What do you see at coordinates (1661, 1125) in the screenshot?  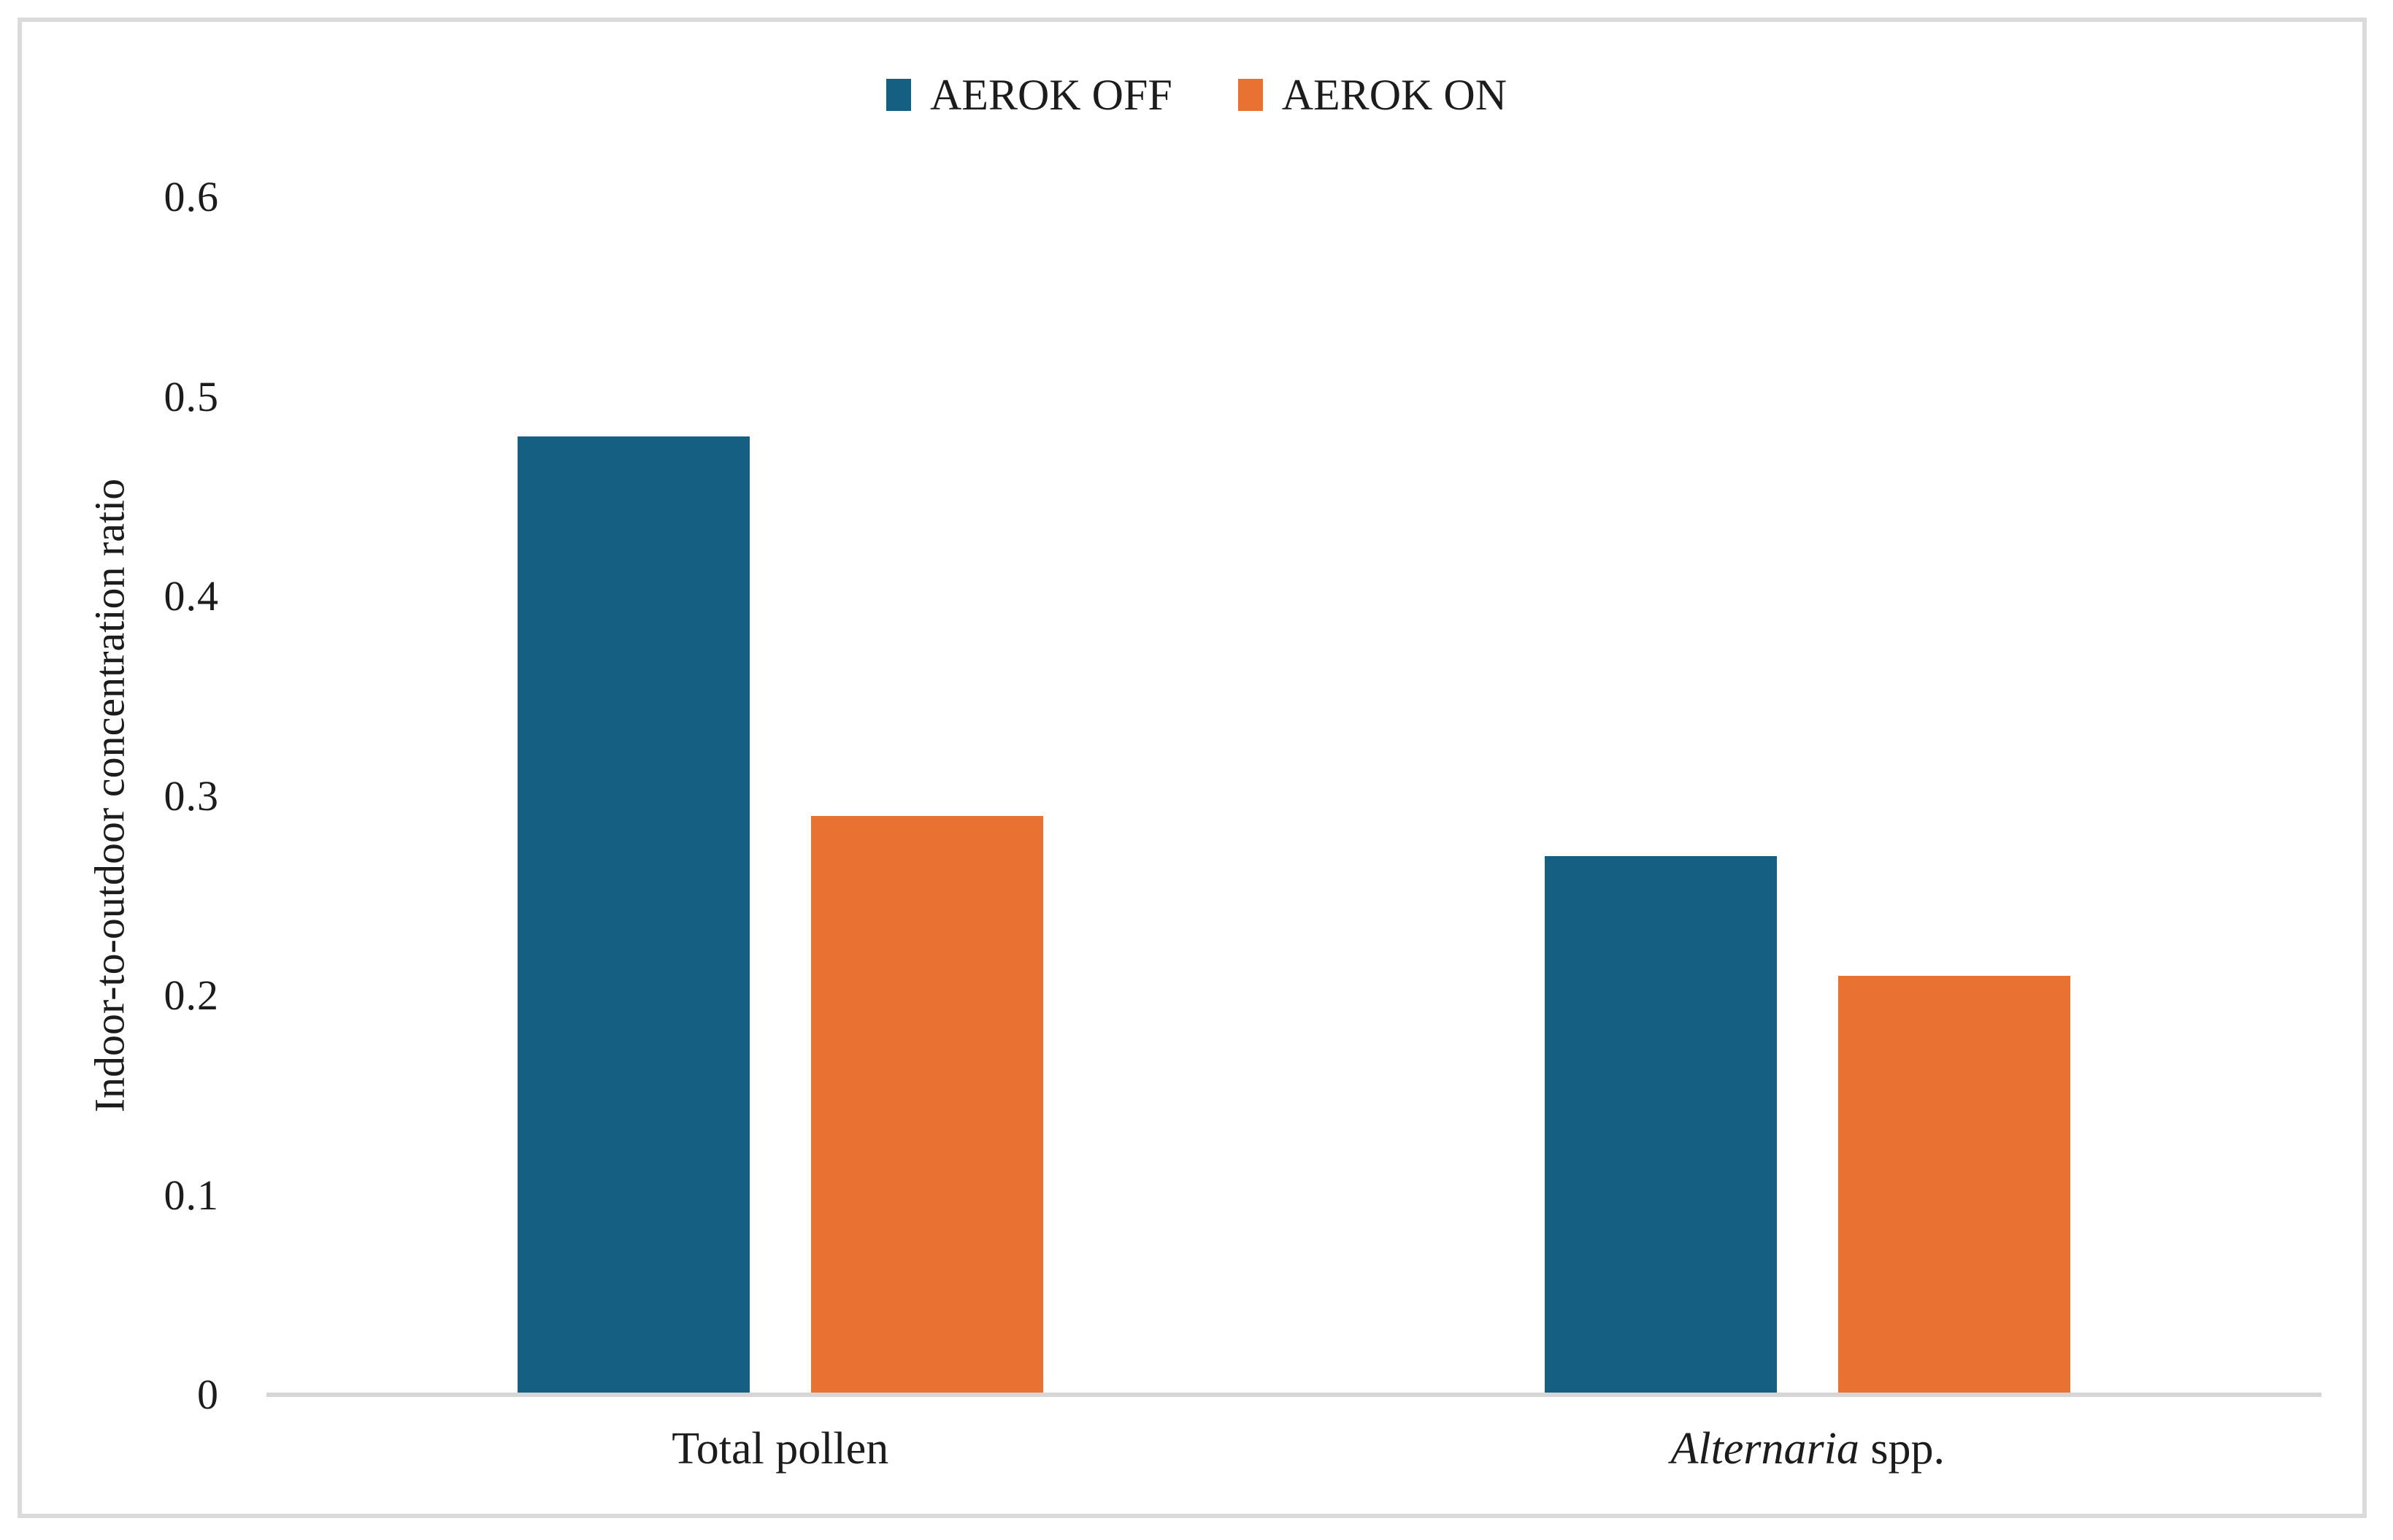 I see `bar-alternaria-spp-aerok-off` at bounding box center [1661, 1125].